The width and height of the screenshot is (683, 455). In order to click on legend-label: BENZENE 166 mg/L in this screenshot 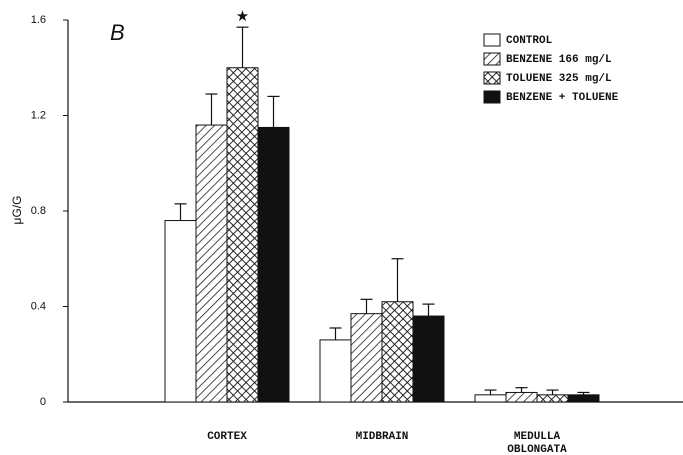, I will do `click(559, 60)`.